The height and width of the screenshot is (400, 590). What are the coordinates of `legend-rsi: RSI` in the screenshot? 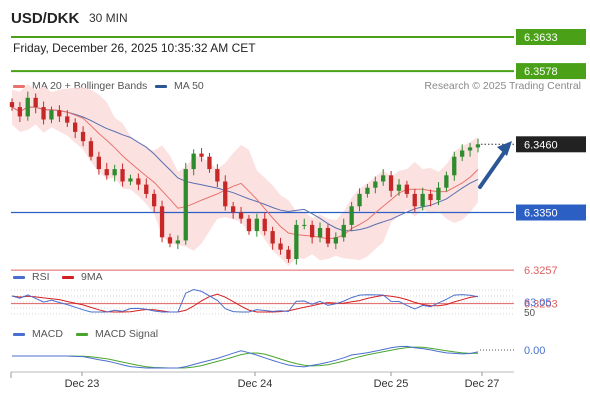 It's located at (31, 277).